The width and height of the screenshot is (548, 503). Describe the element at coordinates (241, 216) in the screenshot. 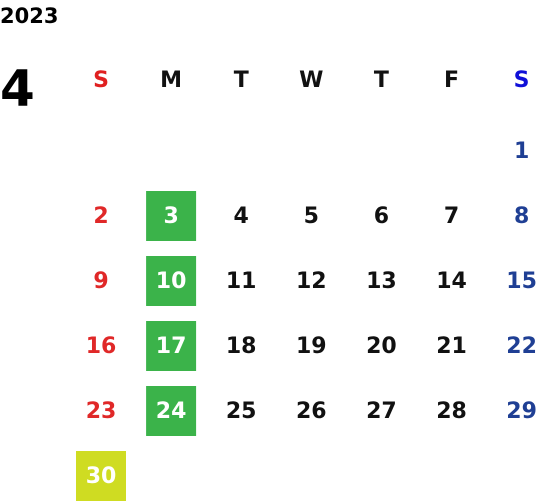

I see `day-number: 4` at that location.